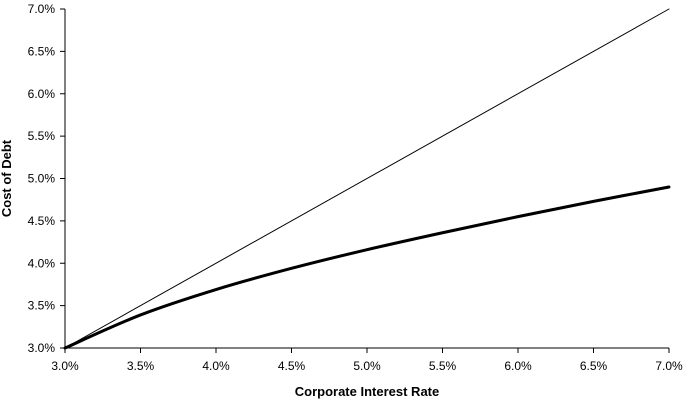  I want to click on x-tick-label: 6.0%, so click(518, 366).